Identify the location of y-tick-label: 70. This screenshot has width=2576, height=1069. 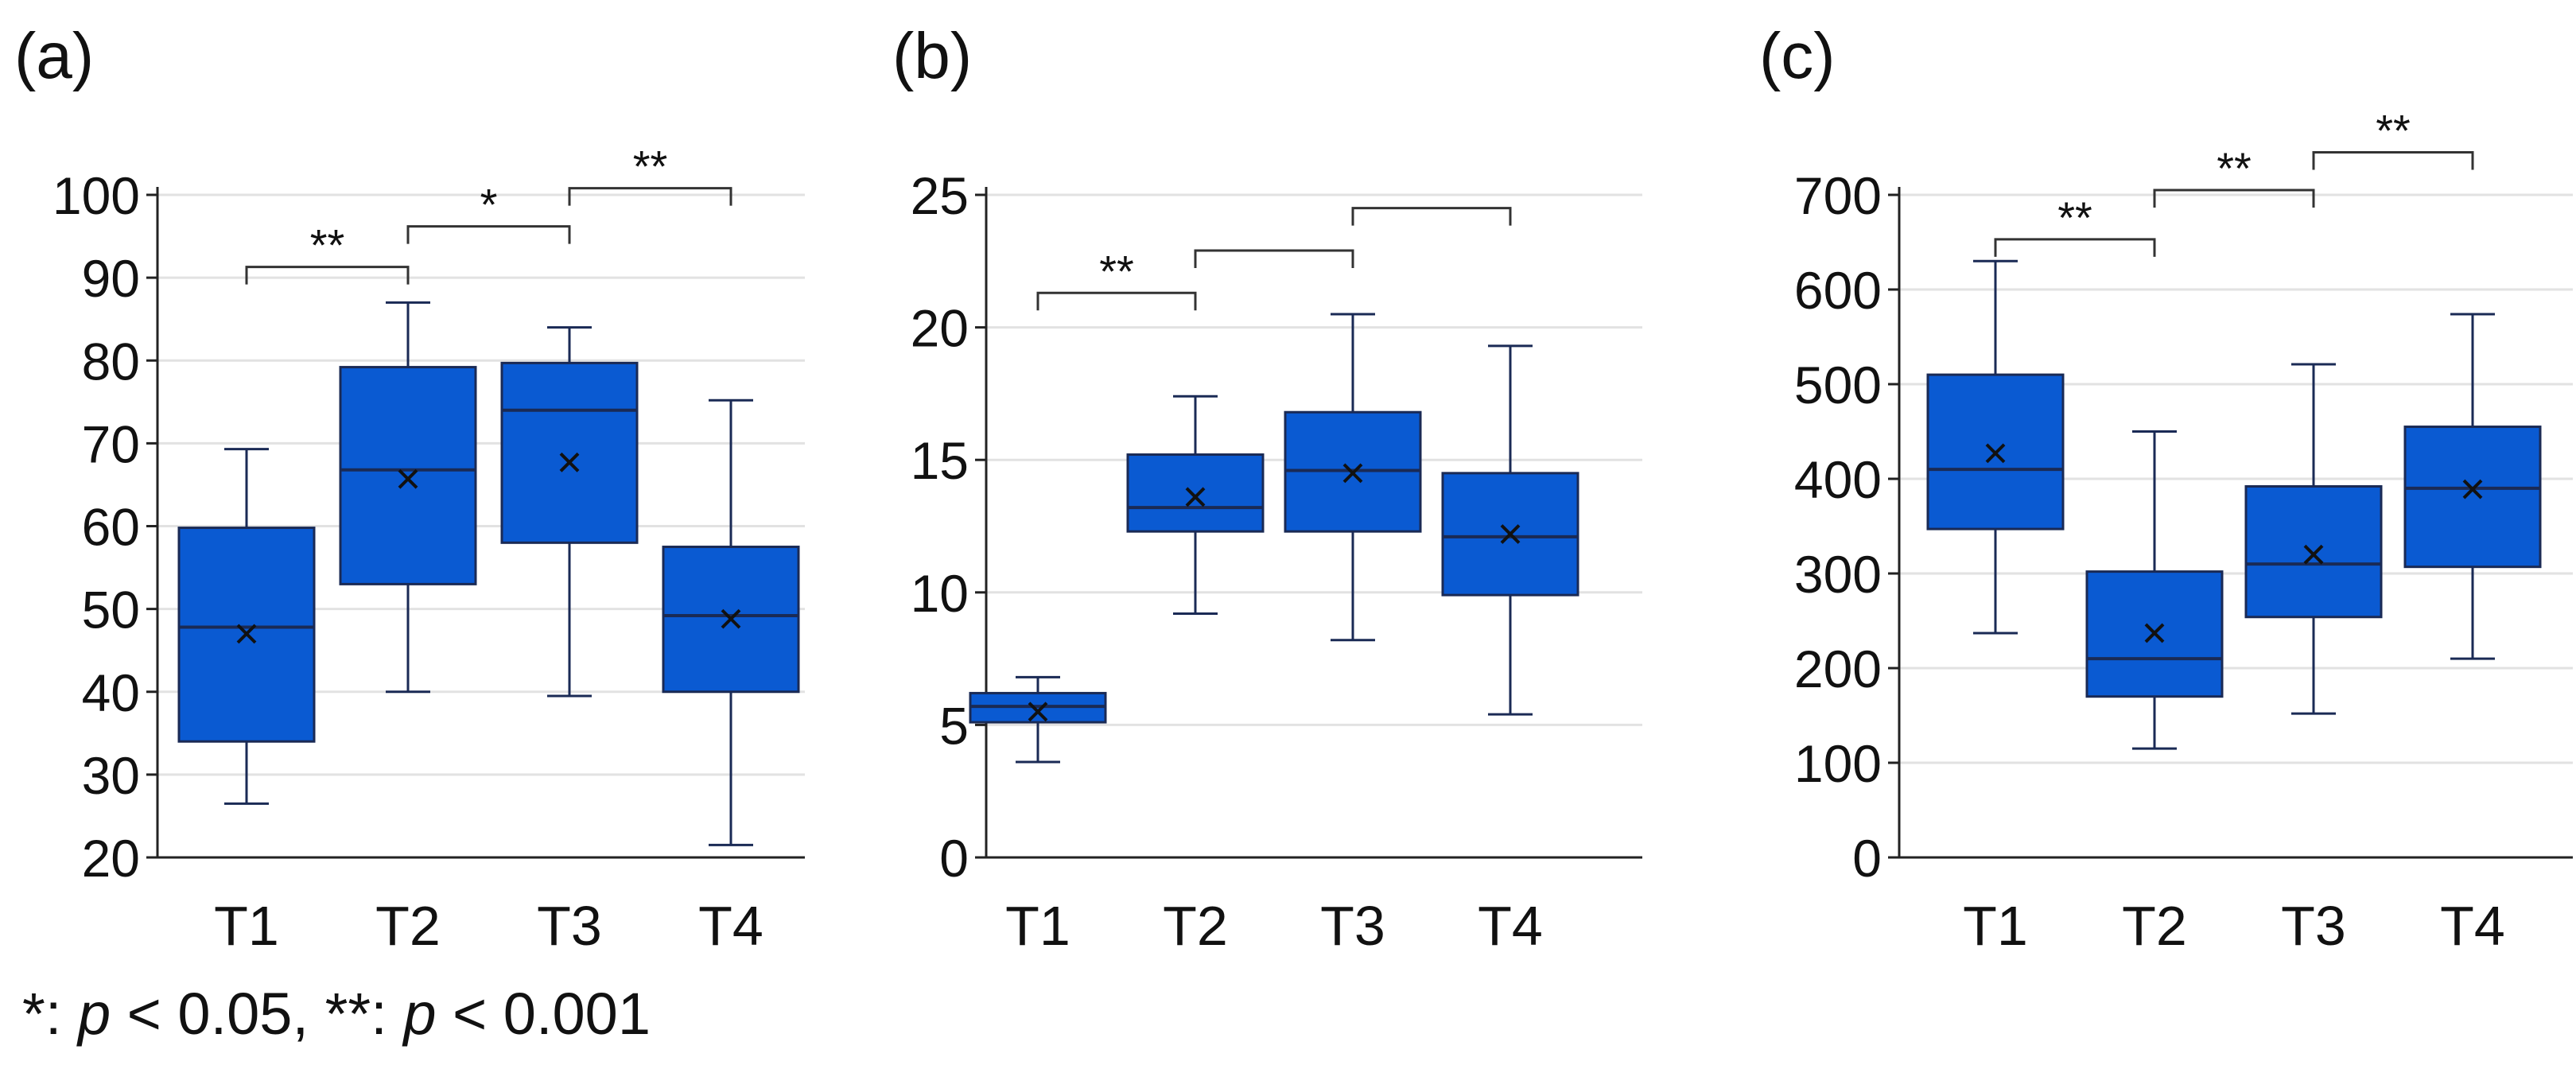
(111, 443).